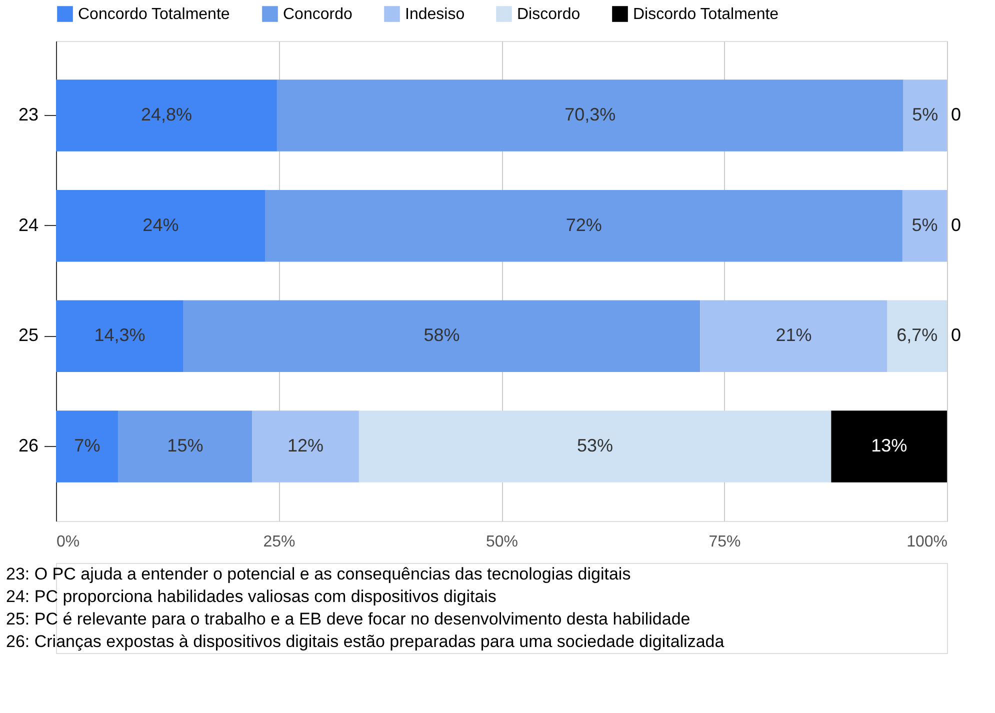  I want to click on legend-label: Discordo, so click(548, 14).